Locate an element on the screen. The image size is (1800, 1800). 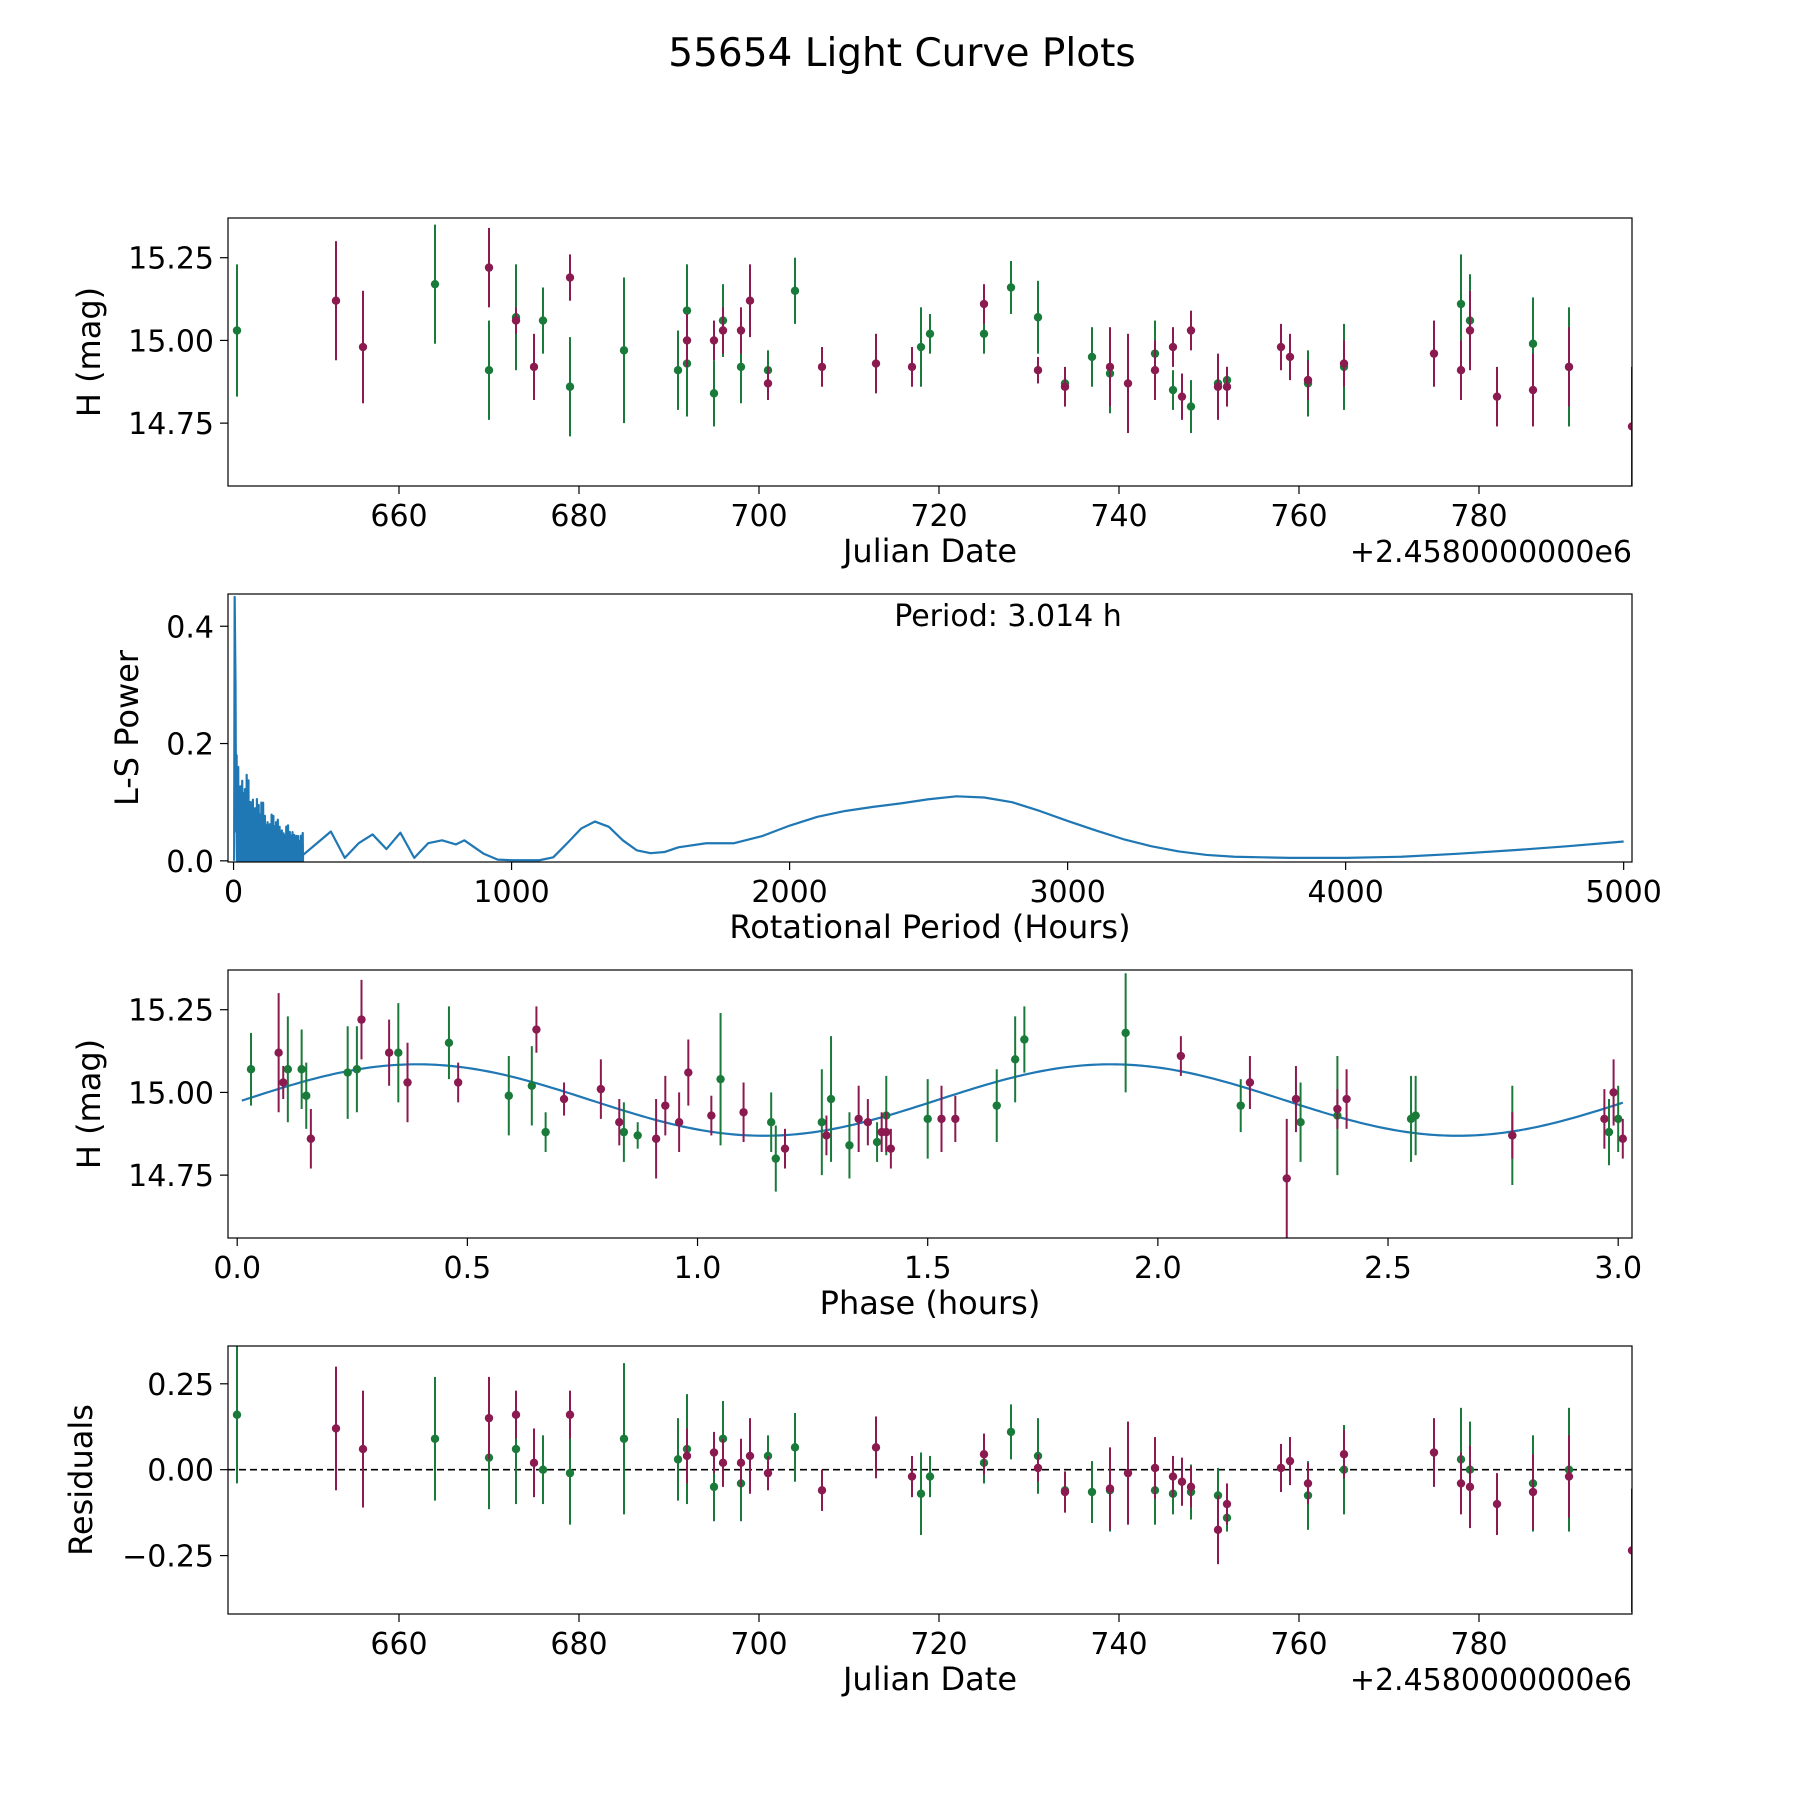
x-tick-label: 760 is located at coordinates (1298, 1644).